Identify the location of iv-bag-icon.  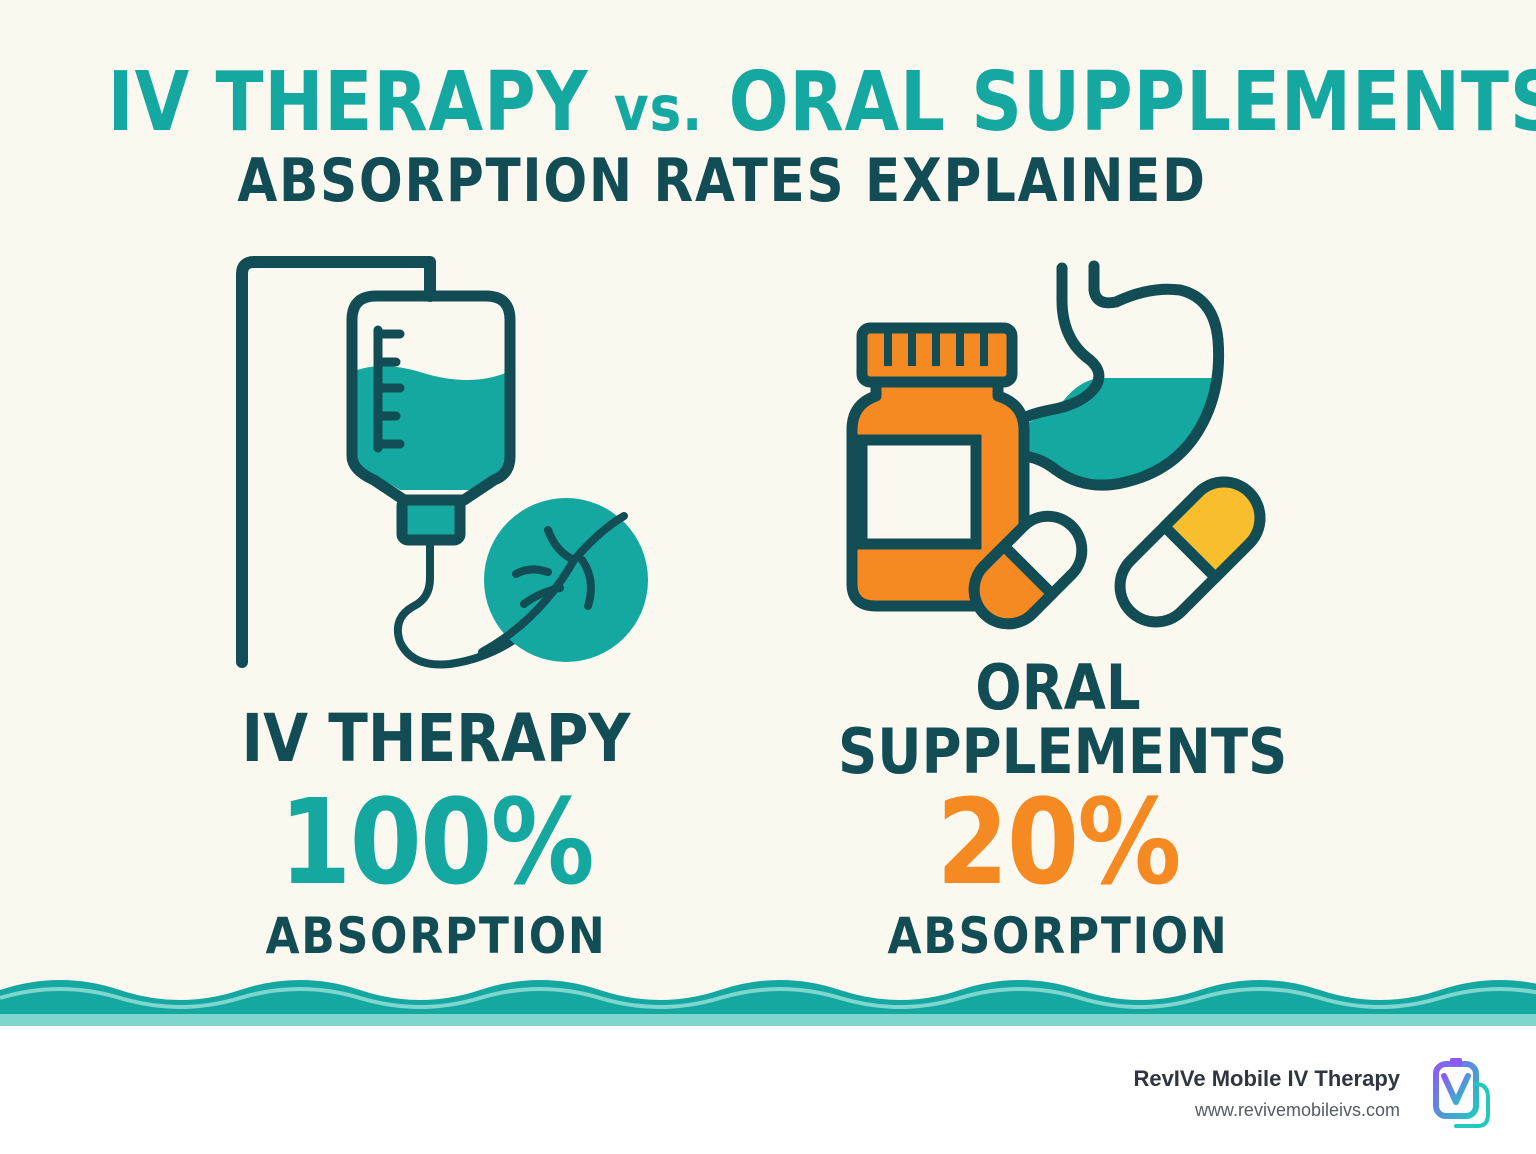
(455, 479).